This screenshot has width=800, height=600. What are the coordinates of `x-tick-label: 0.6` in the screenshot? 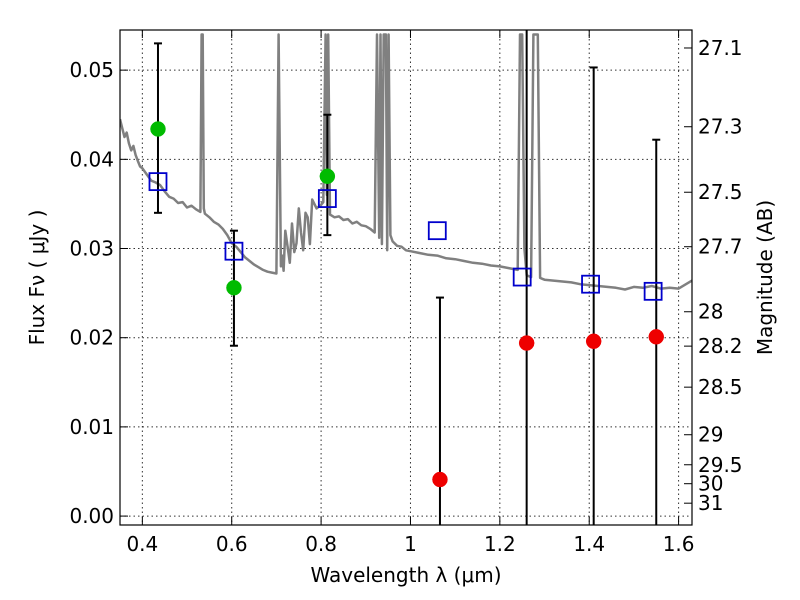 It's located at (232, 544).